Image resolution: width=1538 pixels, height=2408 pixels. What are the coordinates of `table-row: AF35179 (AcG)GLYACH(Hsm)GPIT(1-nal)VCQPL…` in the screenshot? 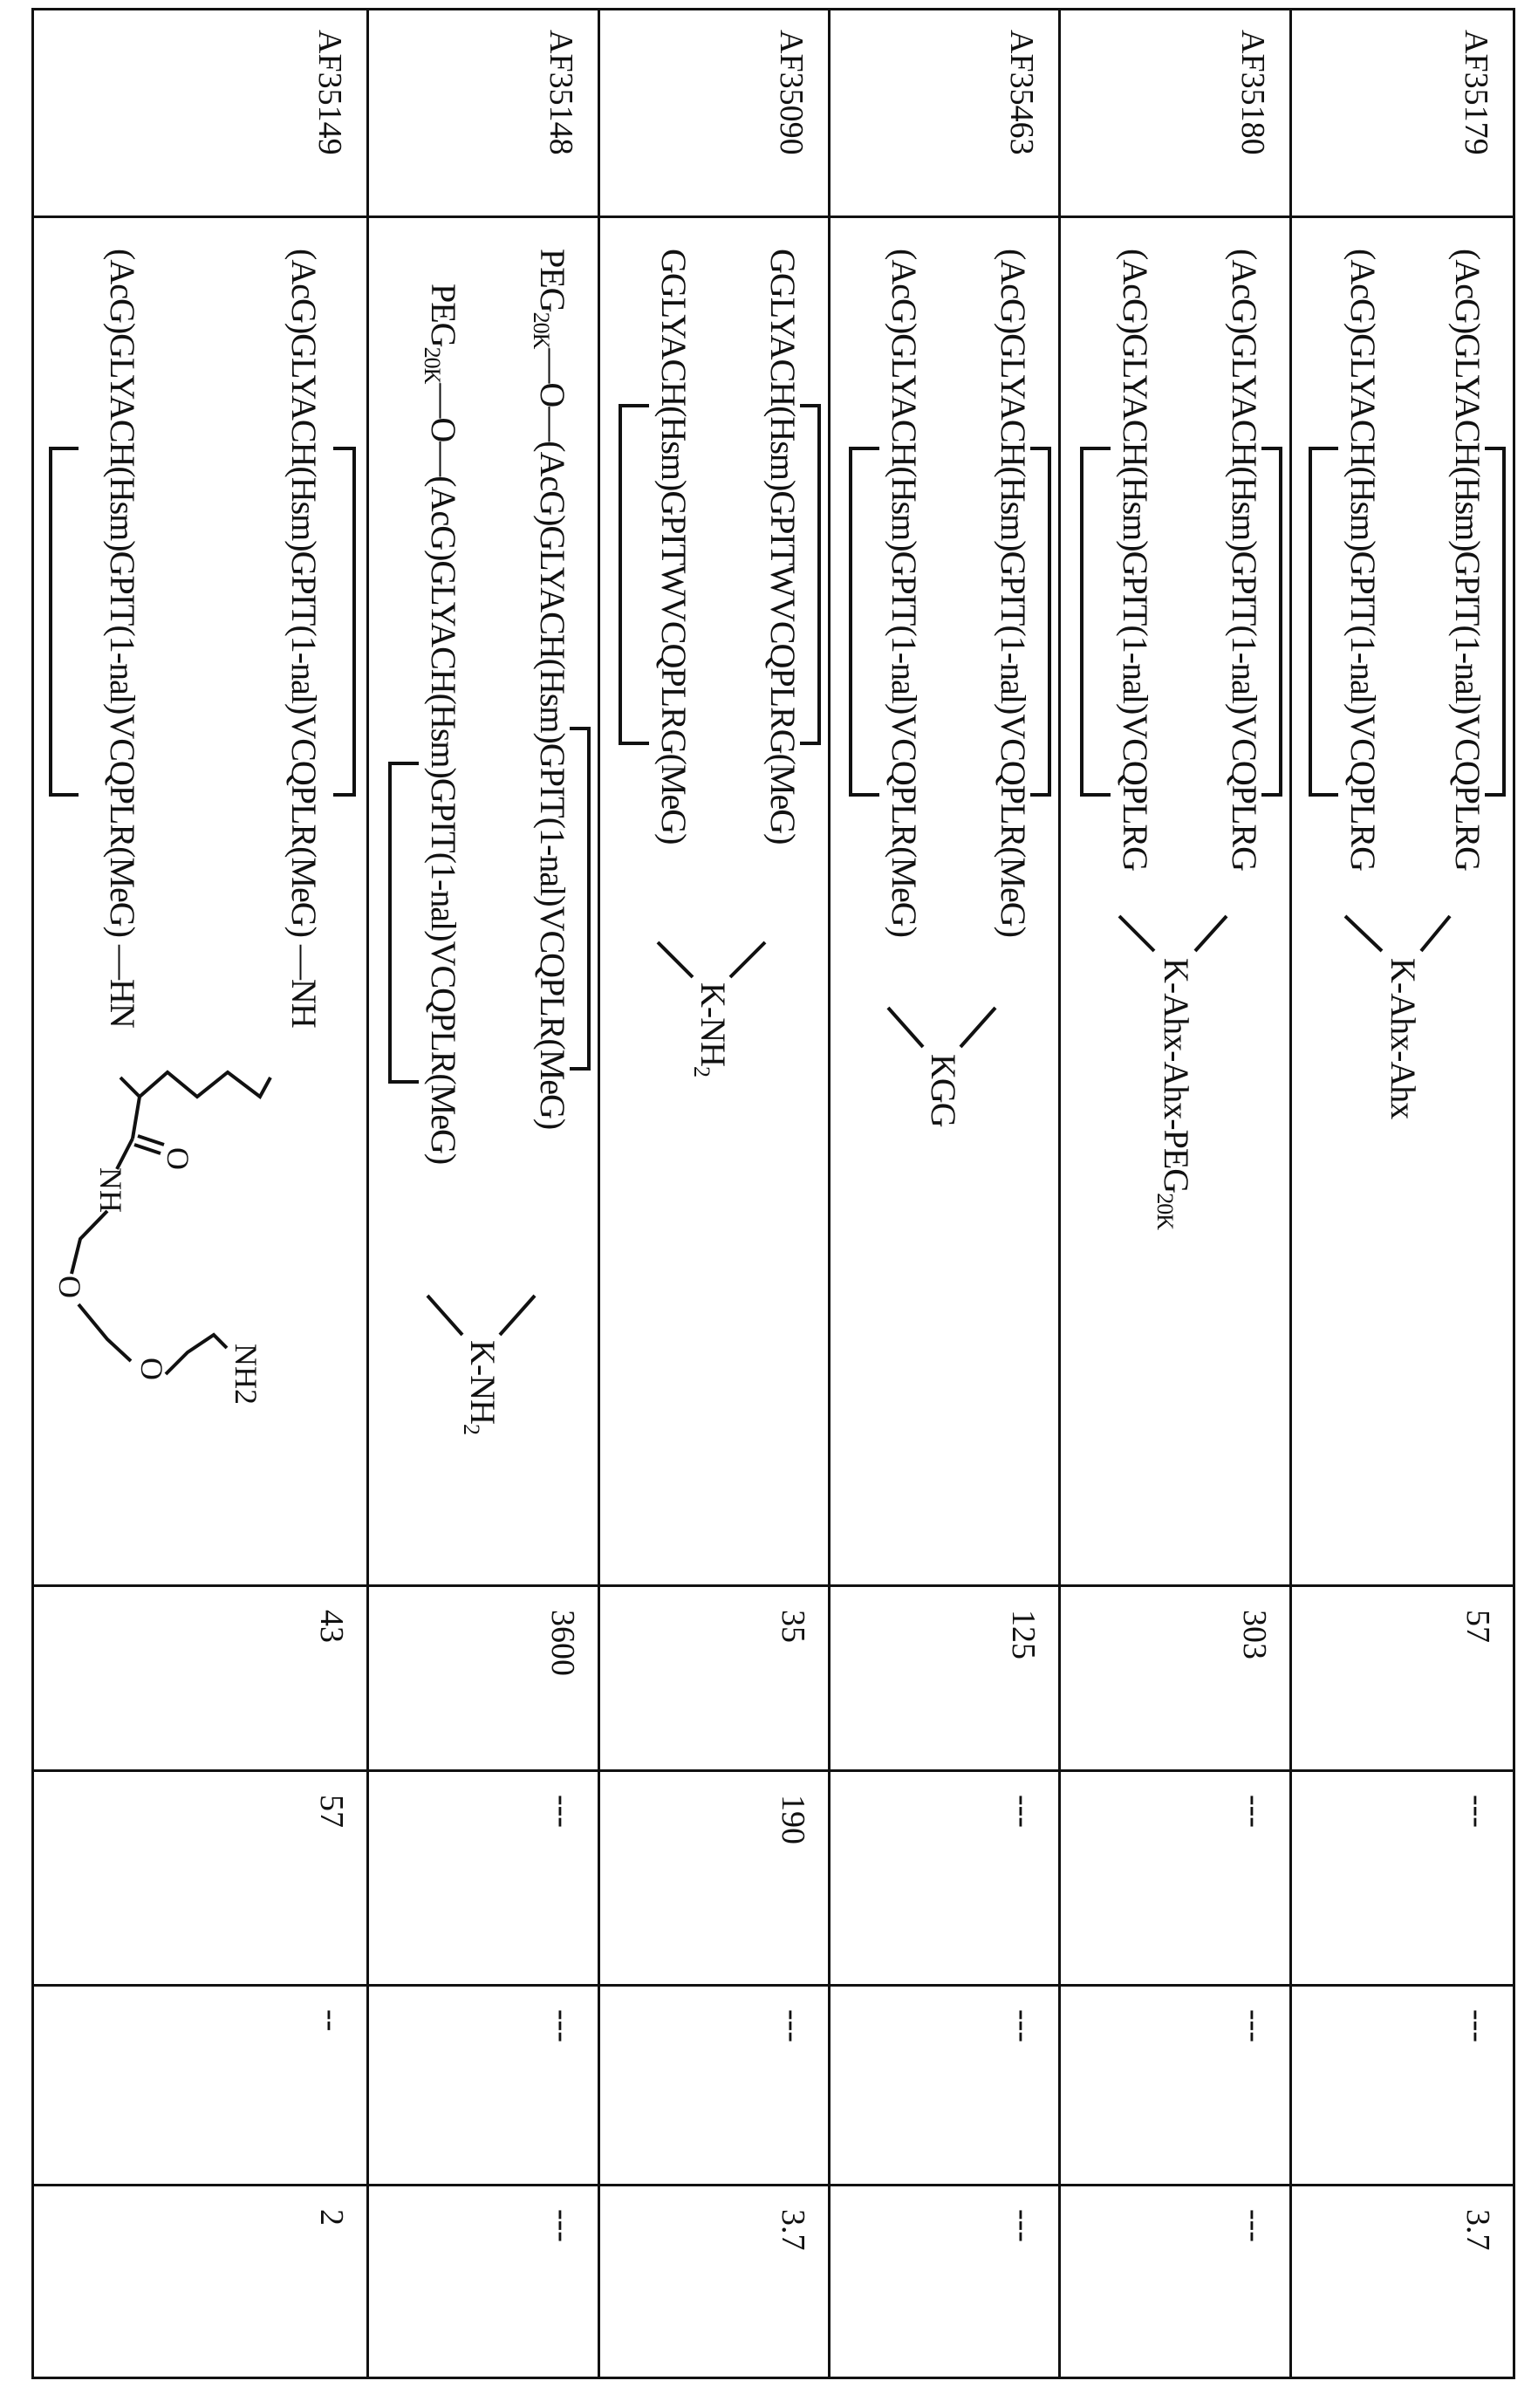 It's located at (1402, 1194).